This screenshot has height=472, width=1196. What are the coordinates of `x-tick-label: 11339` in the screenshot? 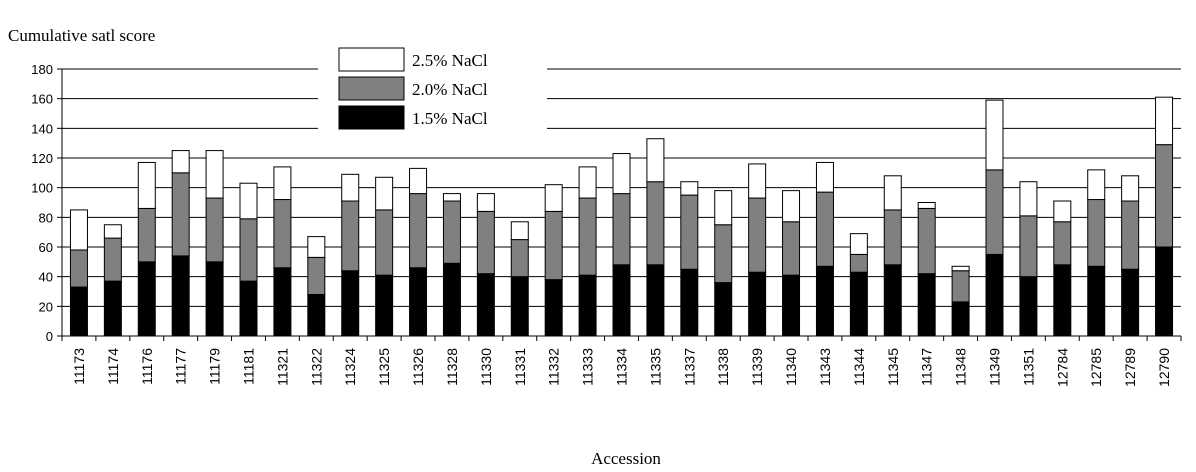 It's located at (757, 367).